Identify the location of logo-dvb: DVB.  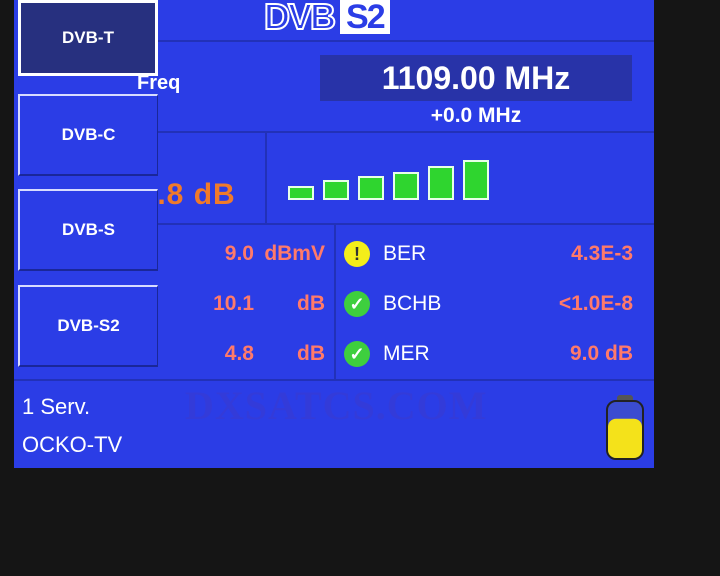
(300, 18).